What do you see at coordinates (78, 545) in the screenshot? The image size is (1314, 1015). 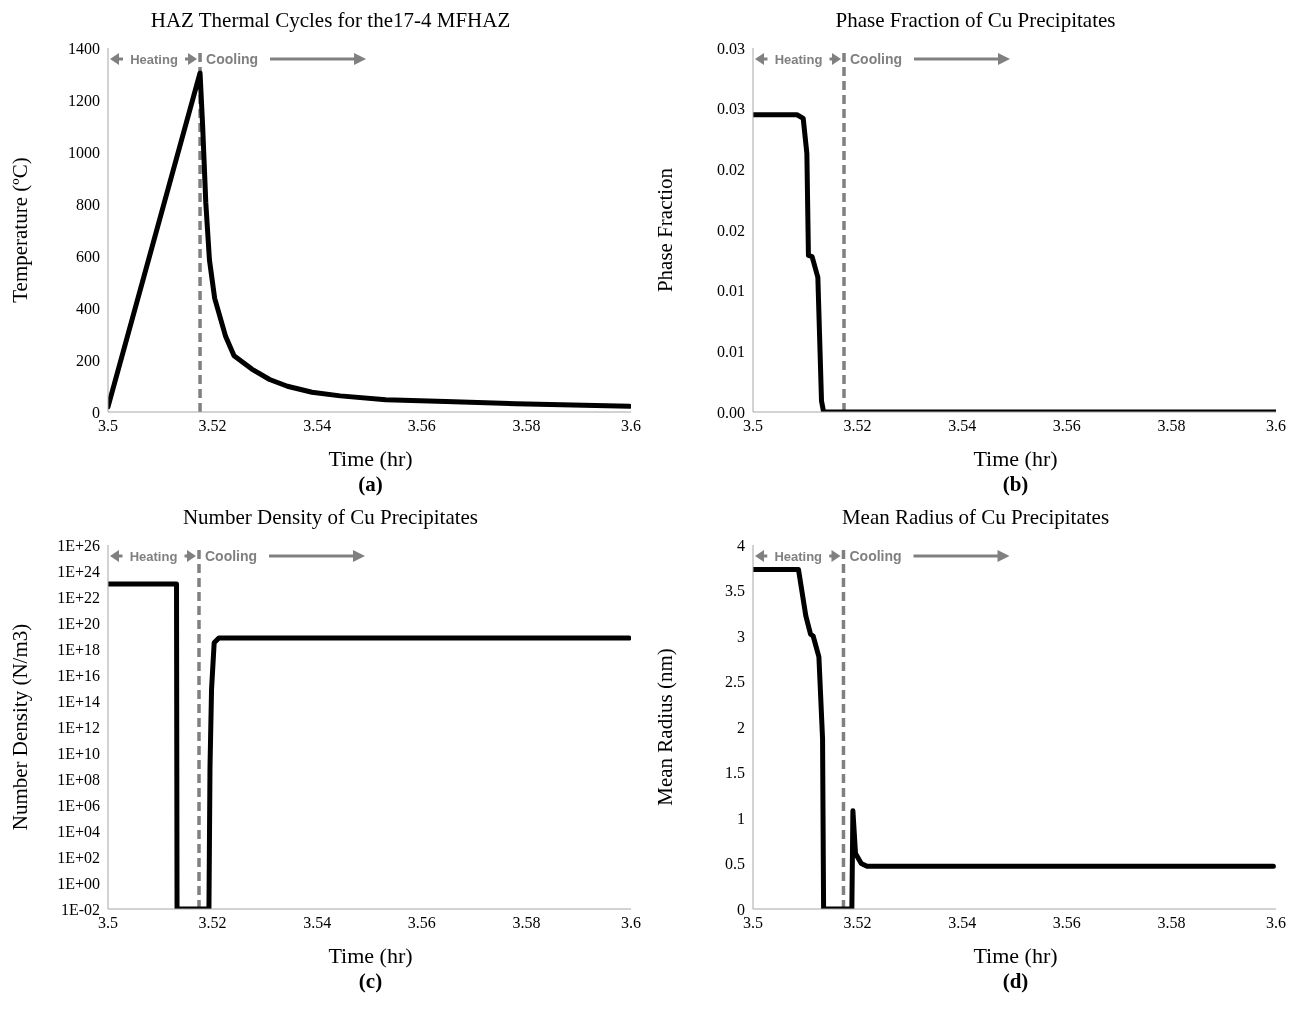 I see `y-tick-label: 1E+26` at bounding box center [78, 545].